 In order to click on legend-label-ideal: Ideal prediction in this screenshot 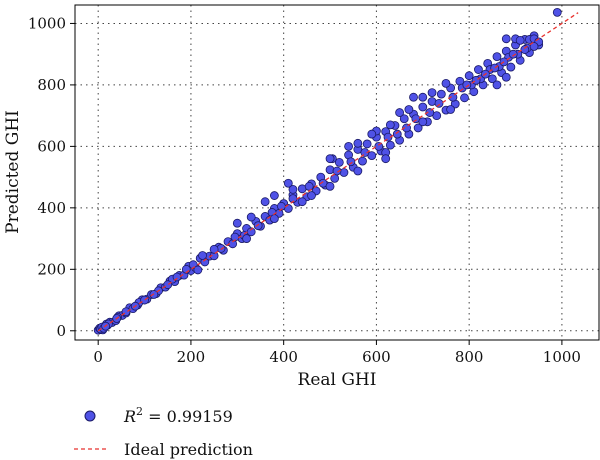, I will do `click(188, 449)`.